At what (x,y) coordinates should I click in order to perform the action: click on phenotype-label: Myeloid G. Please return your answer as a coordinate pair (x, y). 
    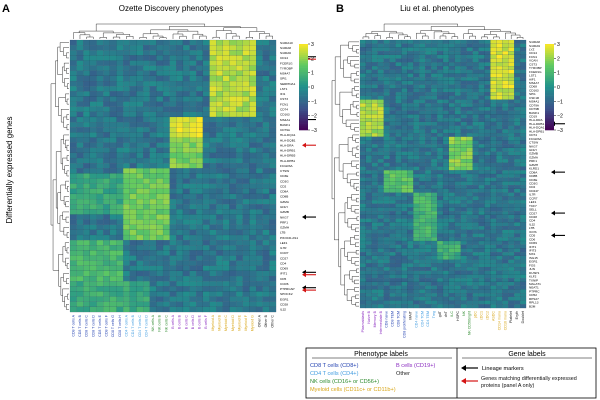
    Looking at the image, I should click on (253, 323).